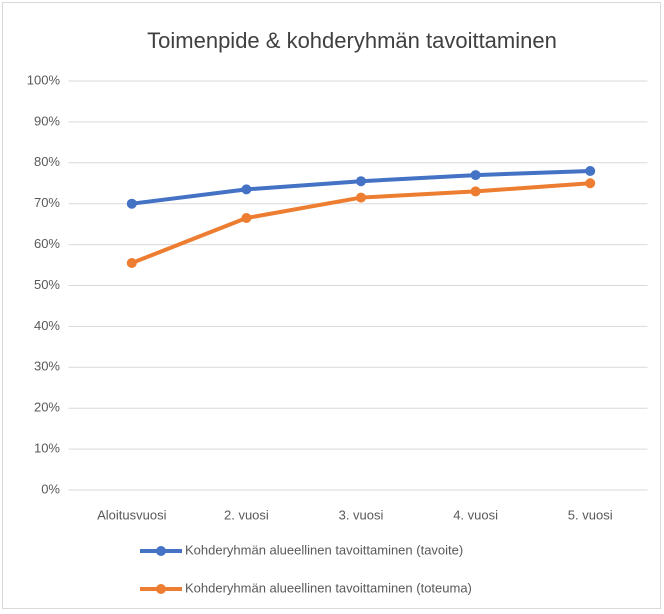  I want to click on x-tick-label: 5. vuosi, so click(590, 514).